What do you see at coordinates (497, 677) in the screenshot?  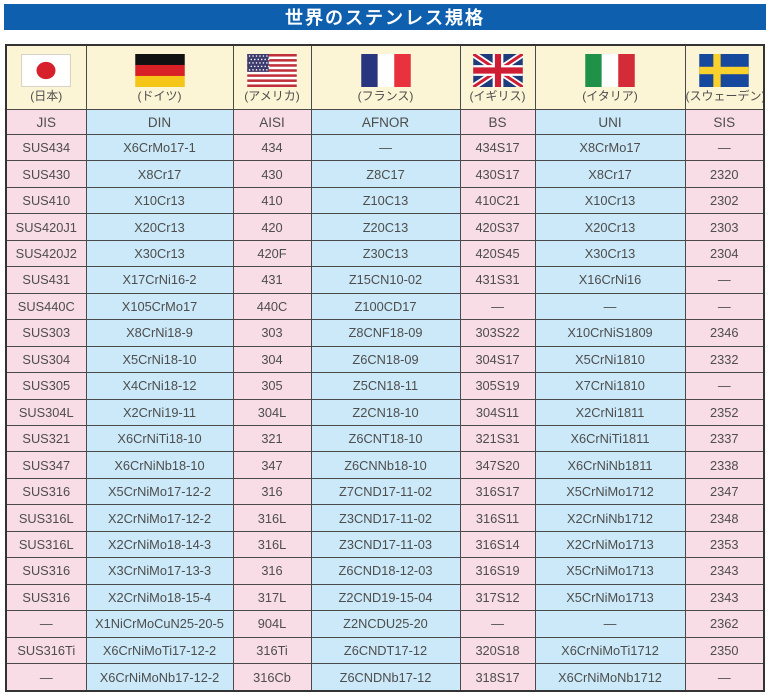 I see `table-cell: 318S17` at bounding box center [497, 677].